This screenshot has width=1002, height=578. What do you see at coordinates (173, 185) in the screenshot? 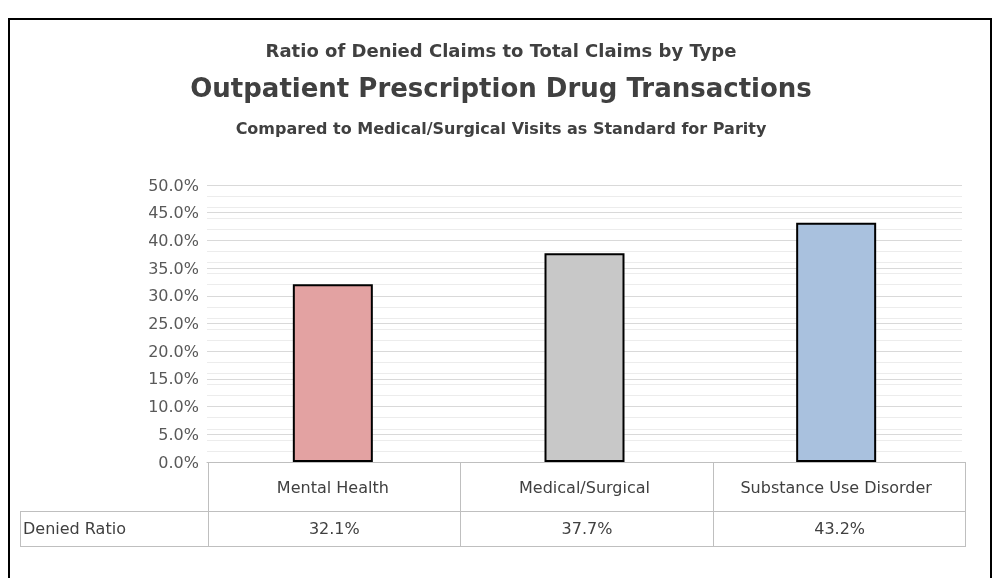
I see `y-tick-label: 50.0%` at bounding box center [173, 185].